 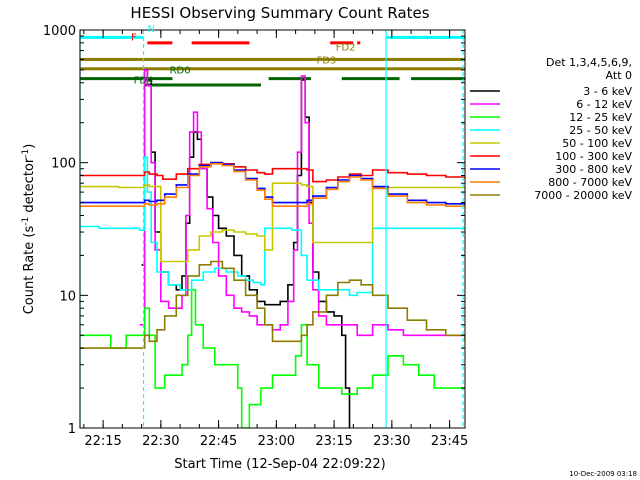 I want to click on flag-label-rd0: RD0, so click(x=180, y=71).